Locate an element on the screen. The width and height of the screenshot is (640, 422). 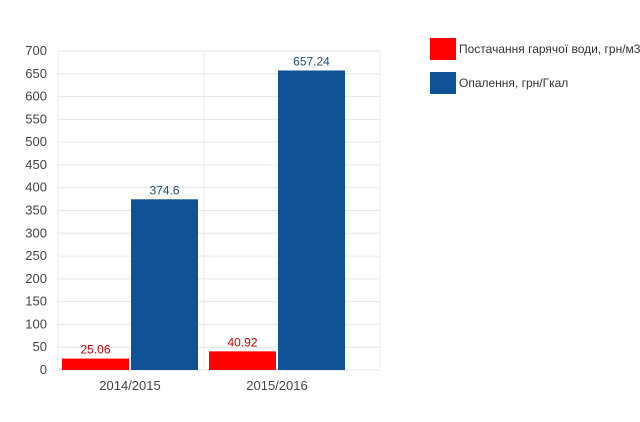
x-tick-label: 2014/2015 is located at coordinates (129, 385).